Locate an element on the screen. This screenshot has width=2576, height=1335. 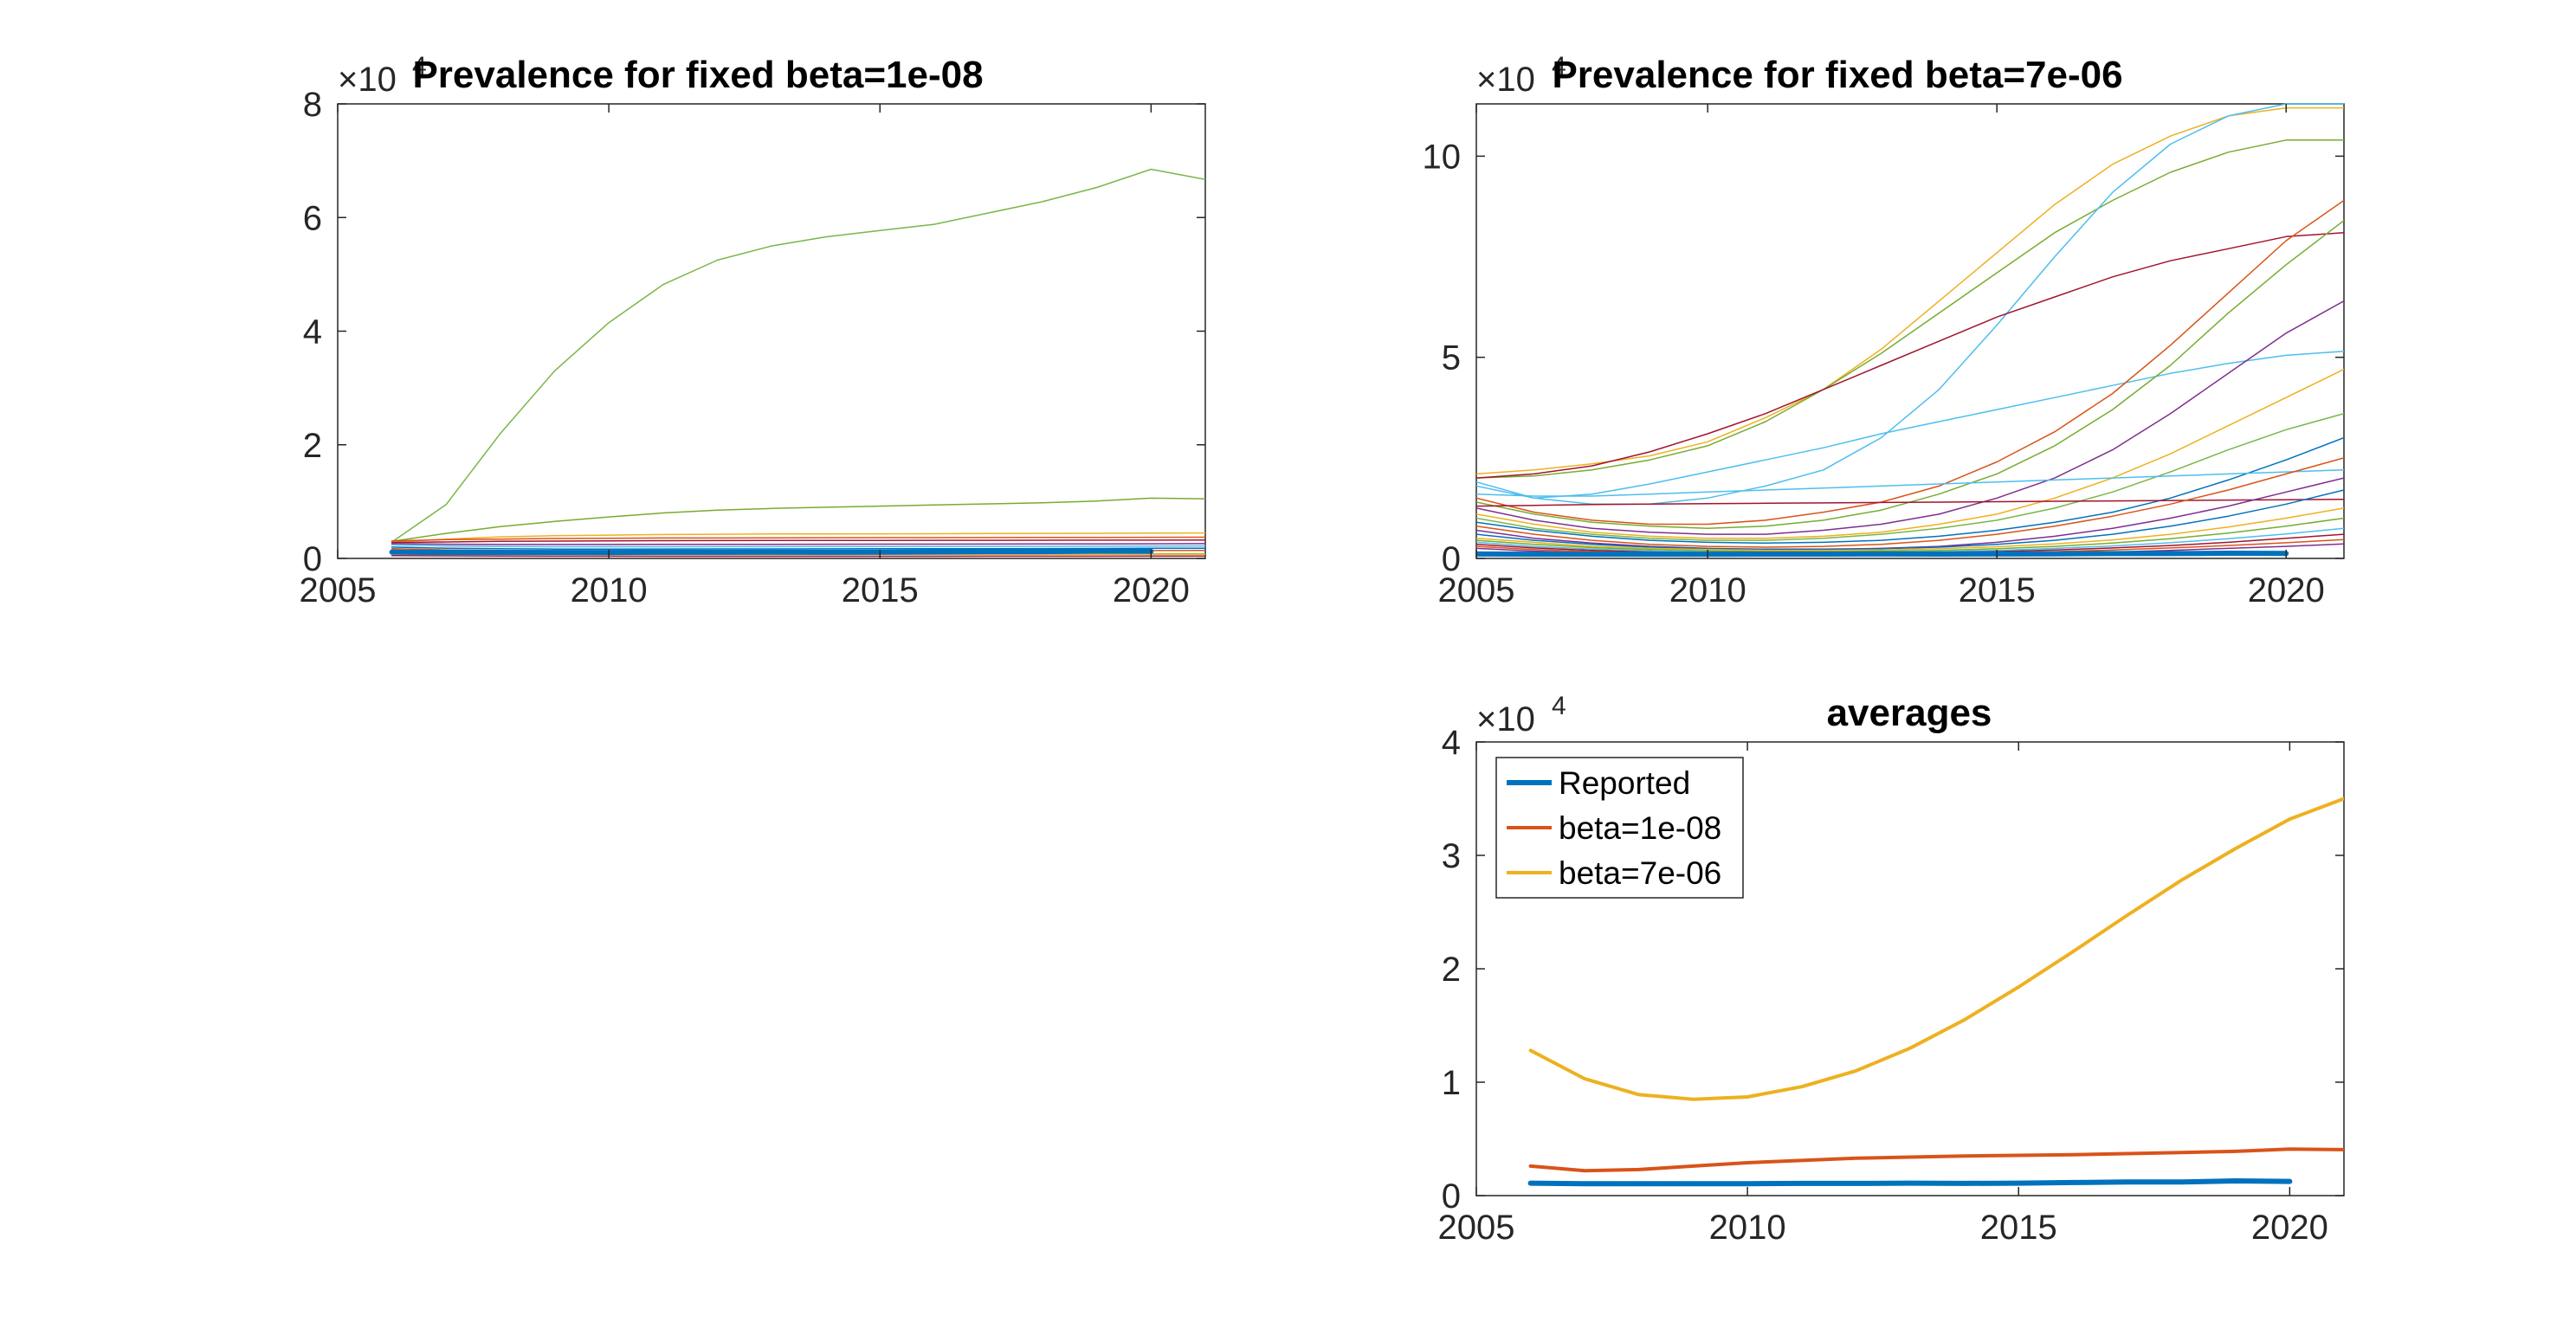
legend: Reported beta=1e-08 beta=7e-06 is located at coordinates (1619, 828).